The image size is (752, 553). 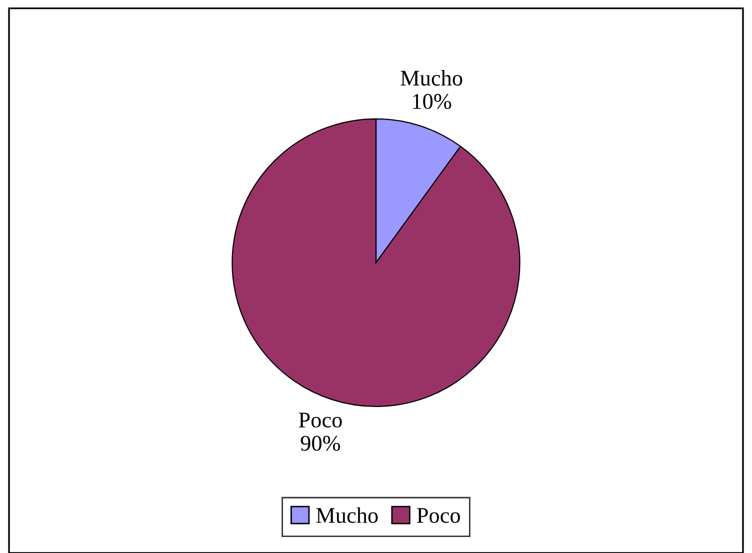 What do you see at coordinates (432, 101) in the screenshot?
I see `data-label: 10%` at bounding box center [432, 101].